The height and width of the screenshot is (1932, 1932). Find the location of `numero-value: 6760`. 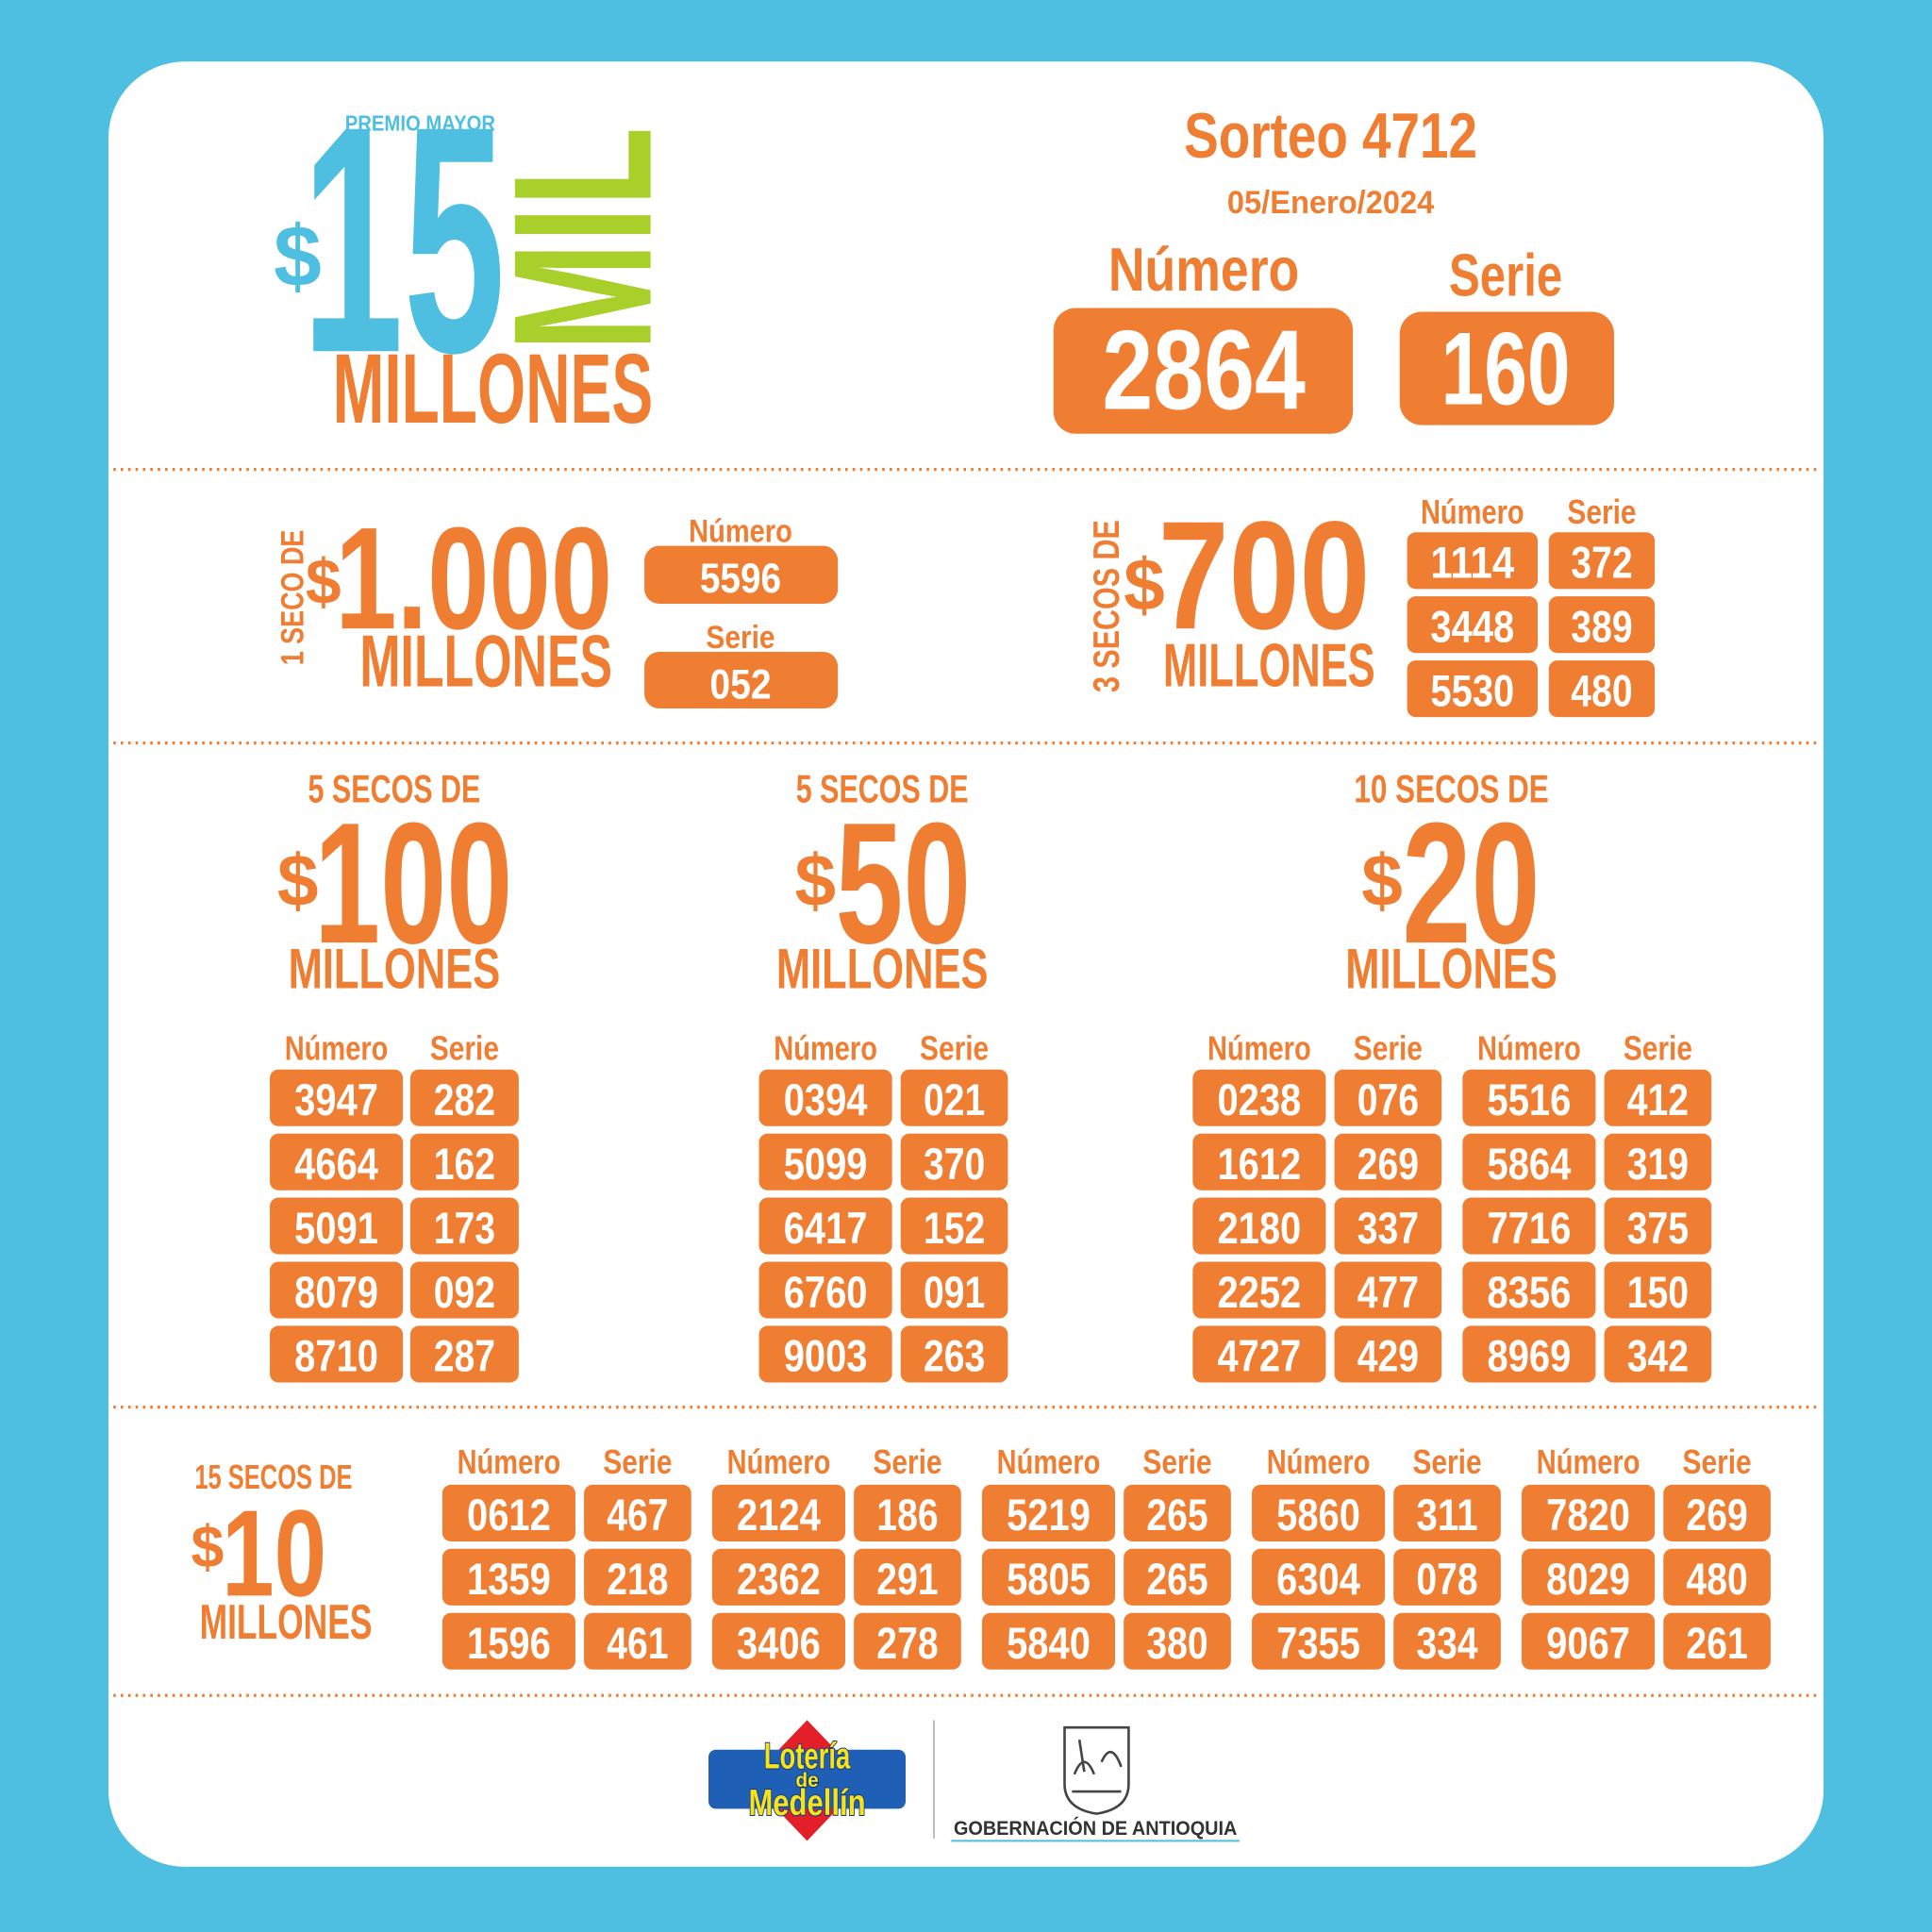

numero-value: 6760 is located at coordinates (826, 1292).